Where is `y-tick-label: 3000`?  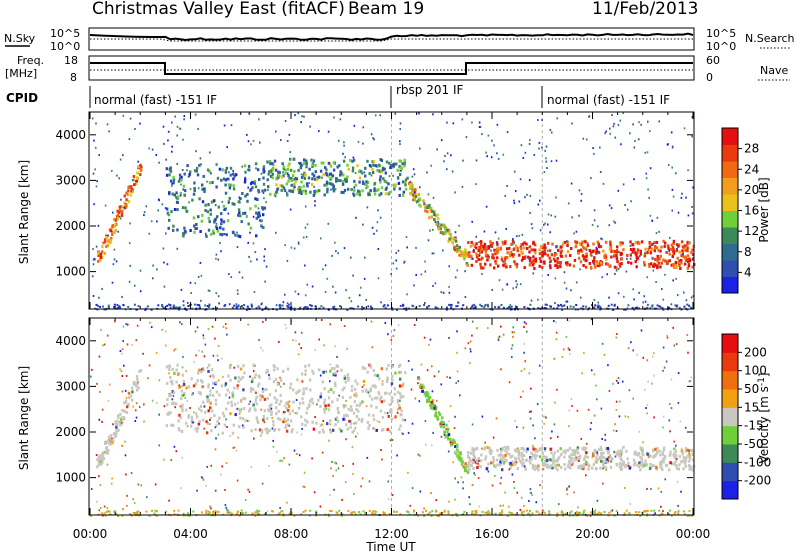 y-tick-label: 3000 is located at coordinates (70, 180).